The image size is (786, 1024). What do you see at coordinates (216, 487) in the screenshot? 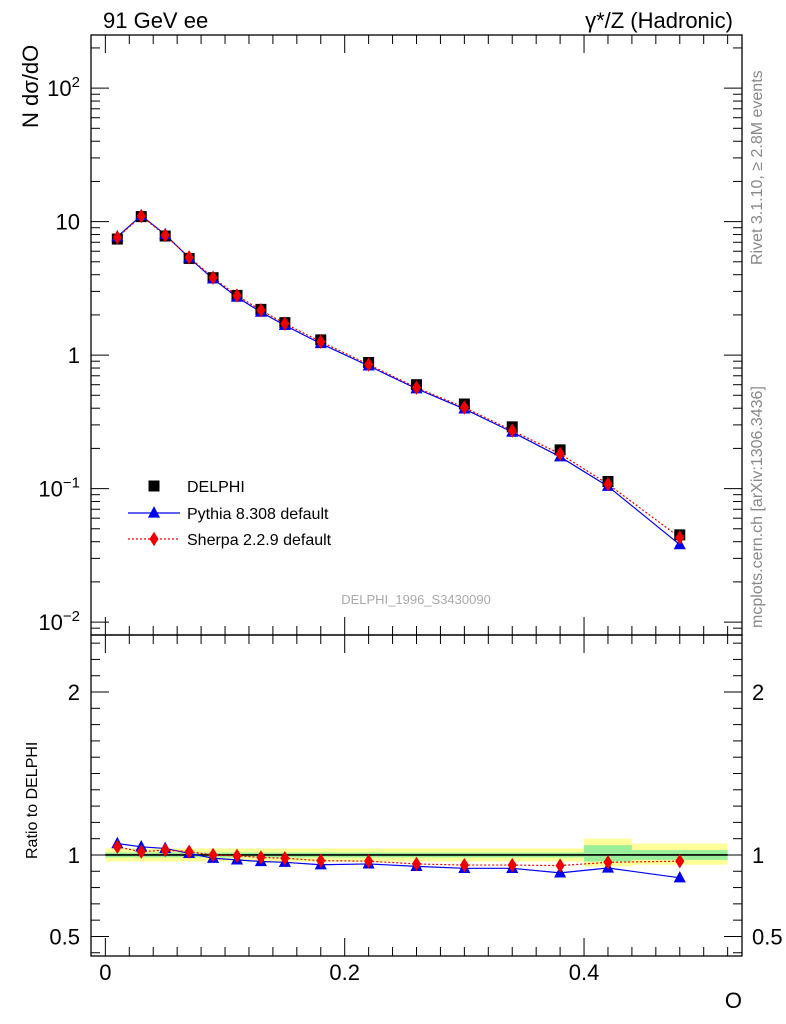
I see `legend-label: DELPHI` at bounding box center [216, 487].